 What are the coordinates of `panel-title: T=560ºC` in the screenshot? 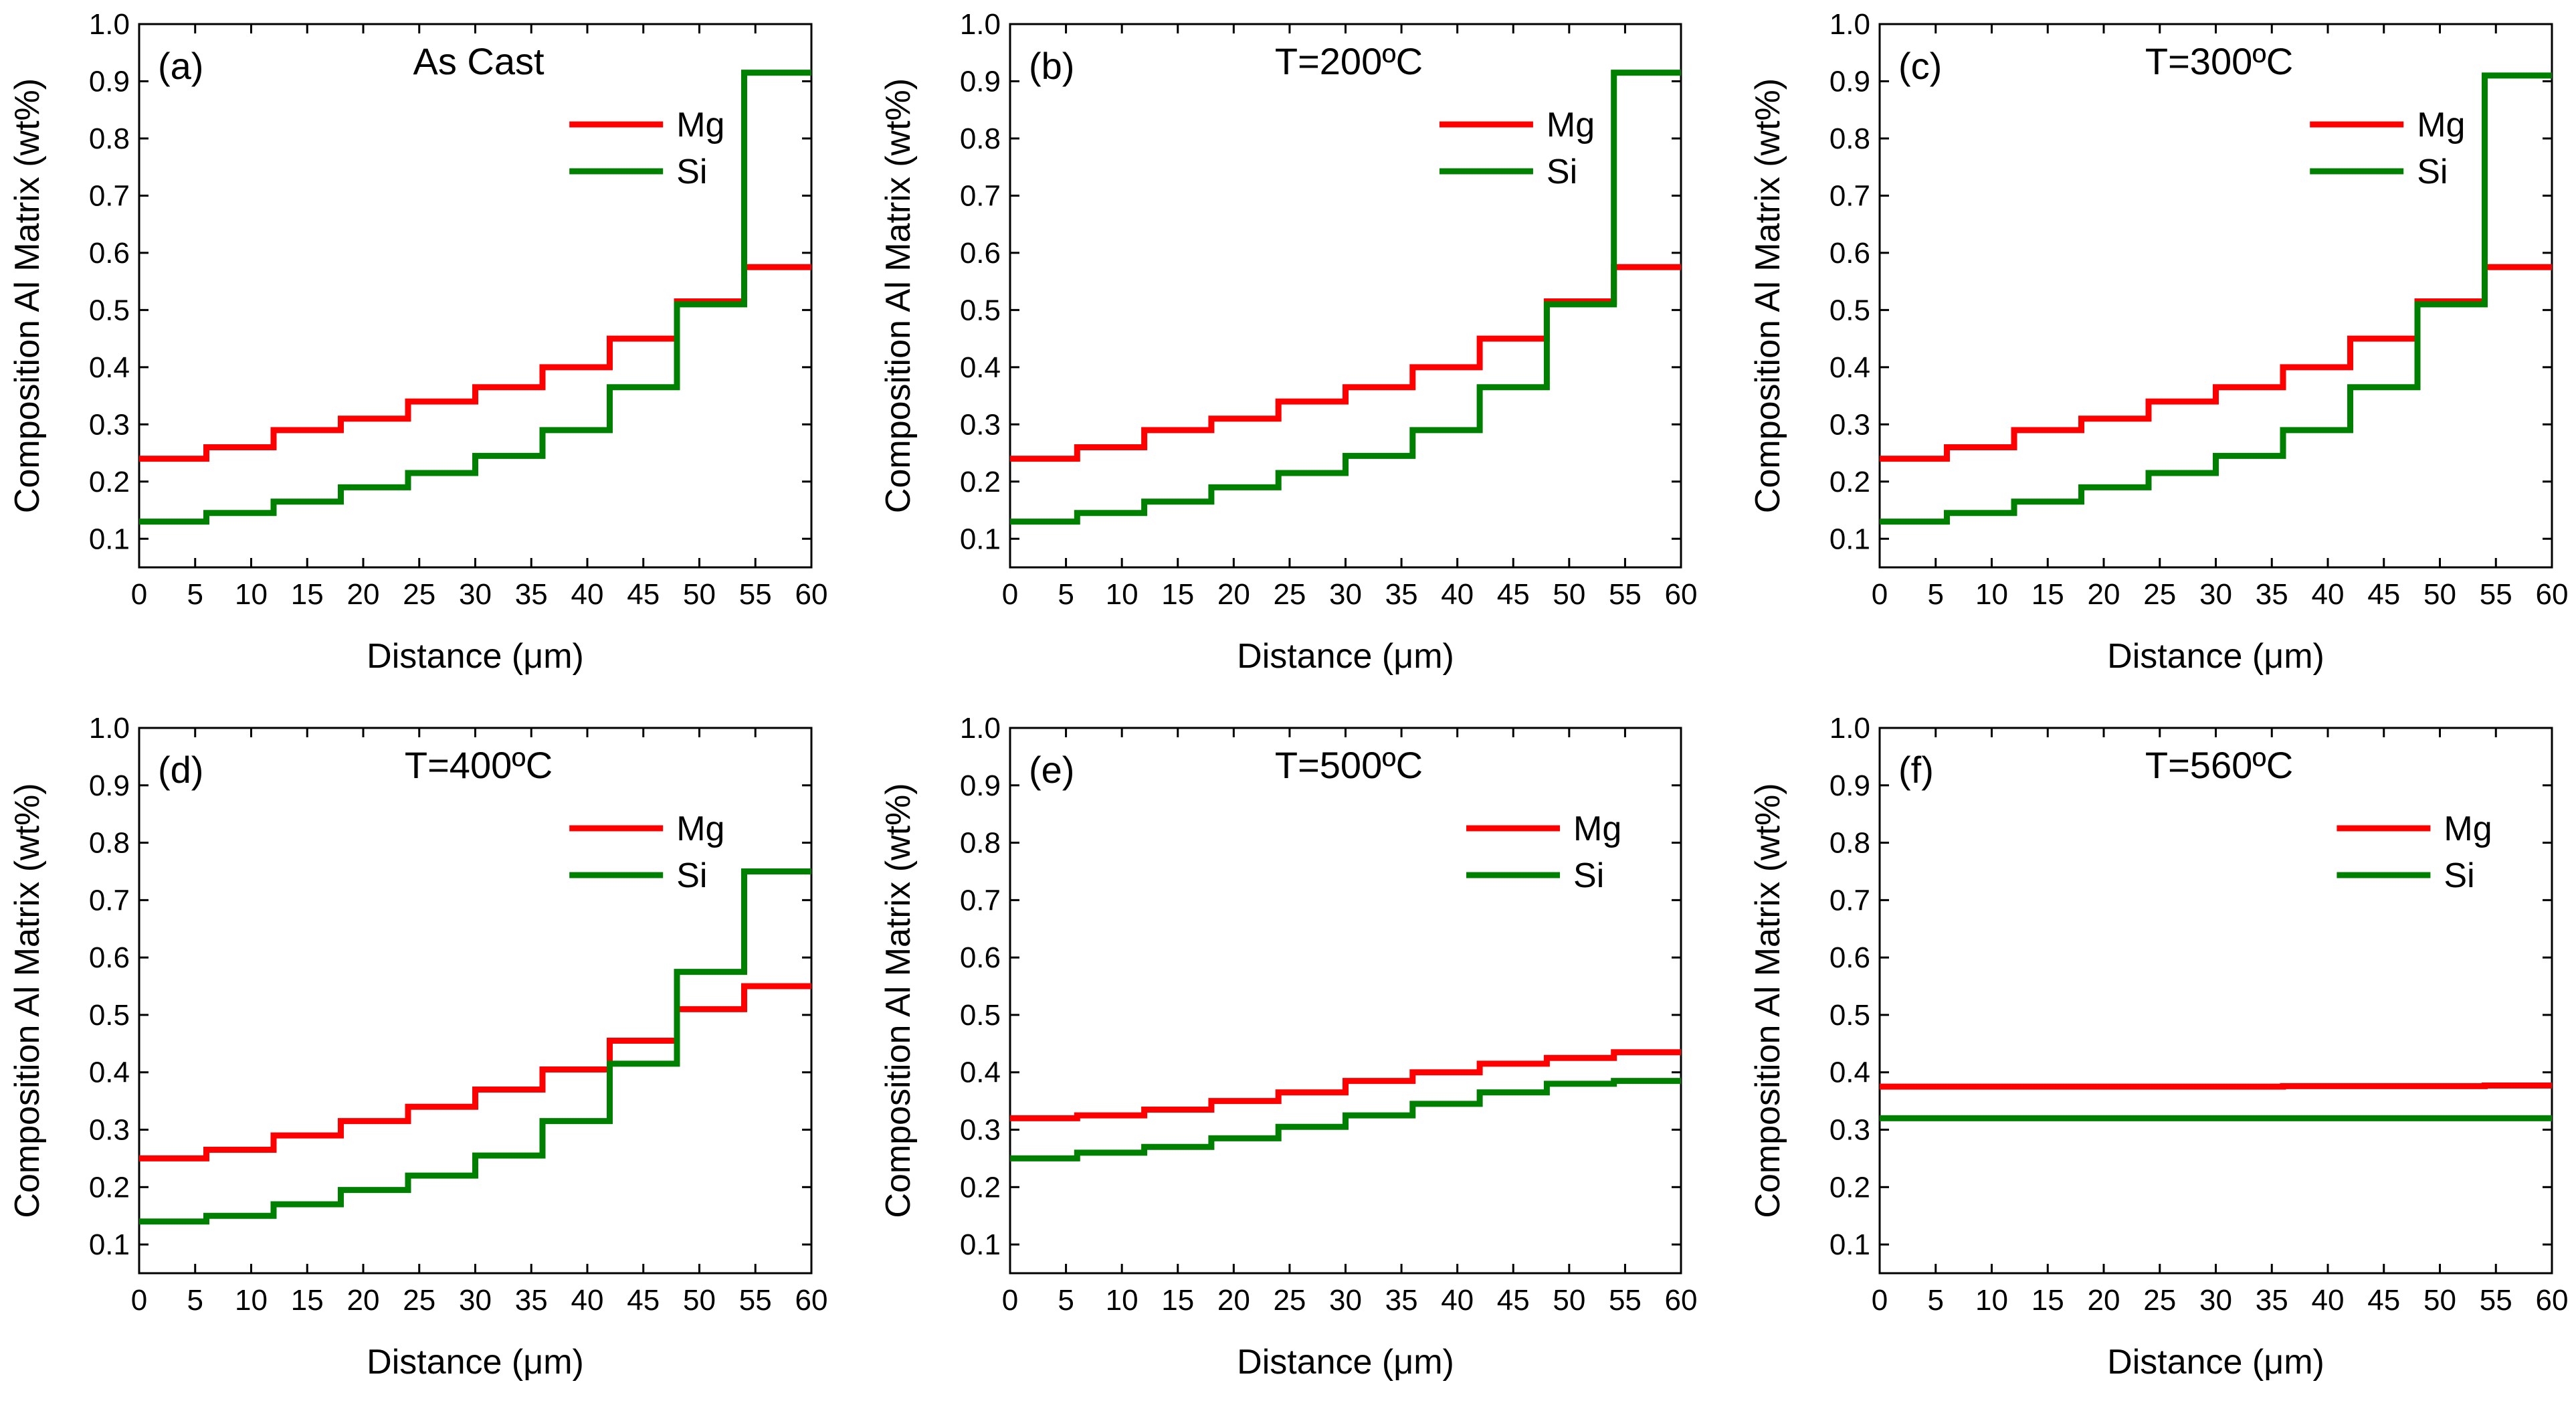 It's located at (2219, 765).